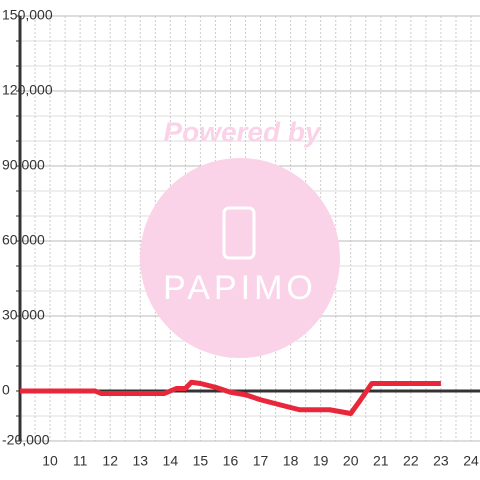 This screenshot has width=480, height=480. What do you see at coordinates (110, 461) in the screenshot?
I see `x-tick-label: 12` at bounding box center [110, 461].